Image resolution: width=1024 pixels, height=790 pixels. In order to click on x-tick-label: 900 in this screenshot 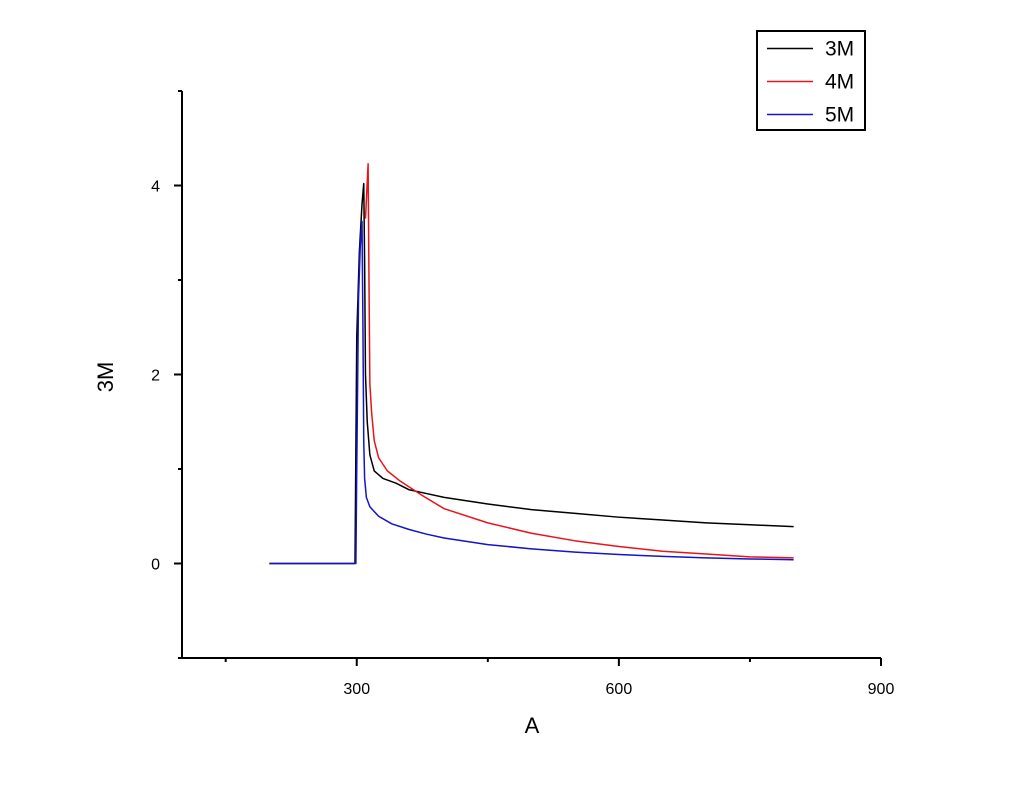, I will do `click(881, 689)`.